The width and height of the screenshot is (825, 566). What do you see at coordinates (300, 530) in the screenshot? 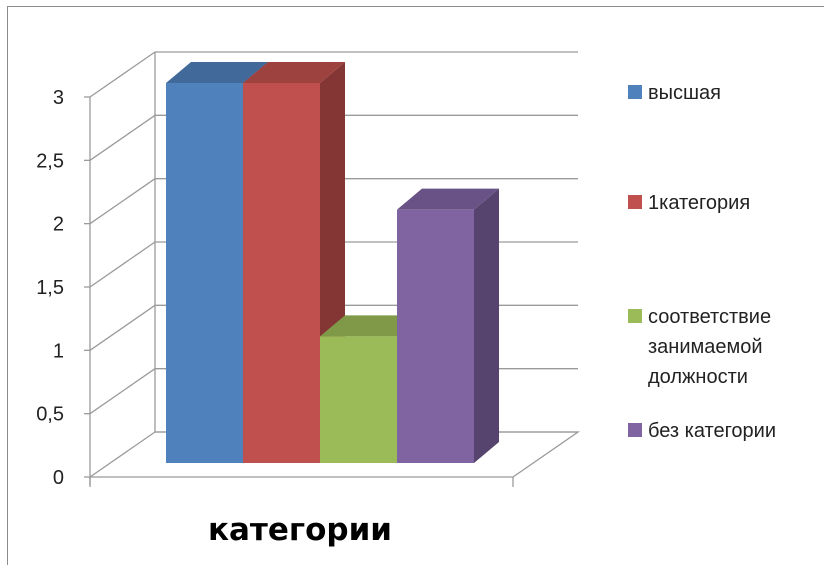
I see `x-axis-label: категории` at bounding box center [300, 530].